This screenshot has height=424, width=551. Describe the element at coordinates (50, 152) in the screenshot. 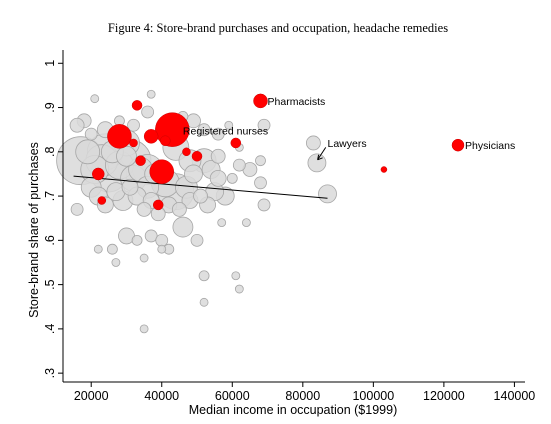

I see `y-tick-label: .8` at that location.